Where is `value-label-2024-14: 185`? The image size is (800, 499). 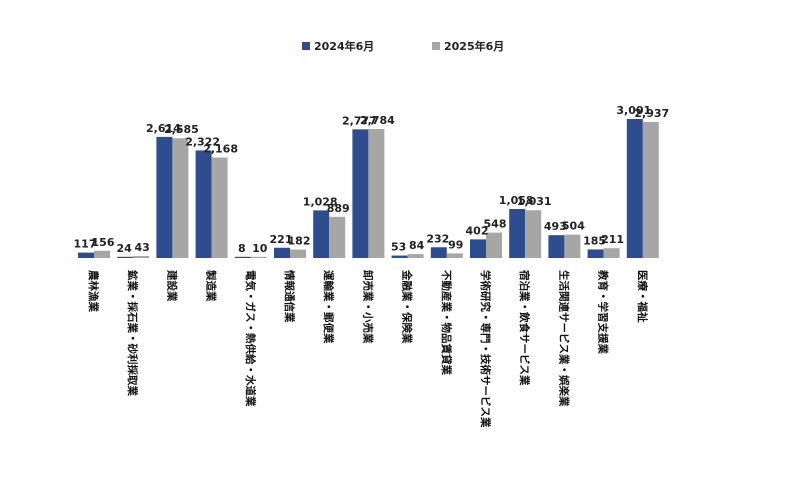 value-label-2024-14: 185 is located at coordinates (594, 240).